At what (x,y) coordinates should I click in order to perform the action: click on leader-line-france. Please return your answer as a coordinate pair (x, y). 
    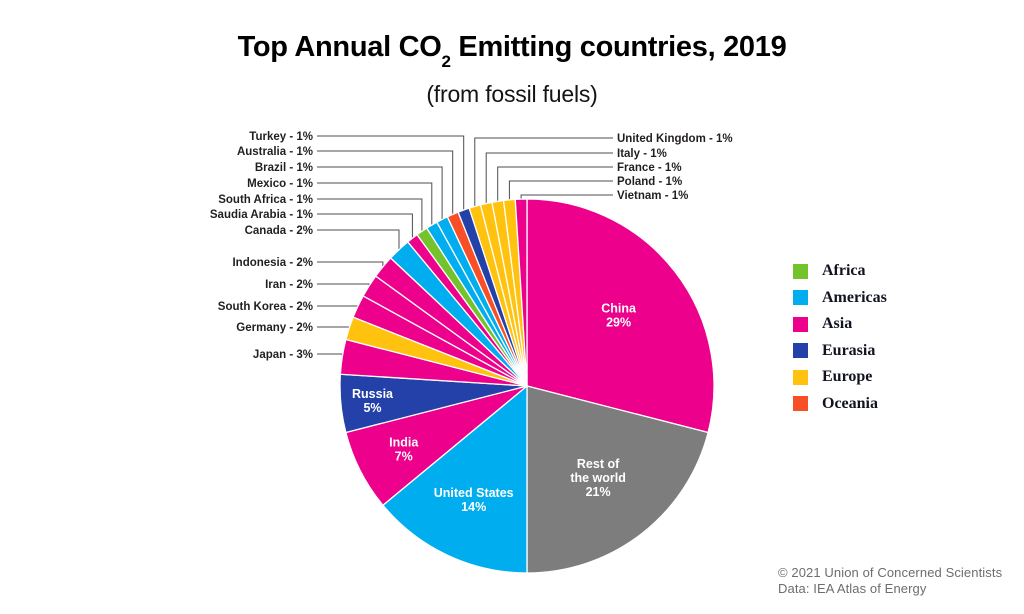
    Looking at the image, I should click on (555, 184).